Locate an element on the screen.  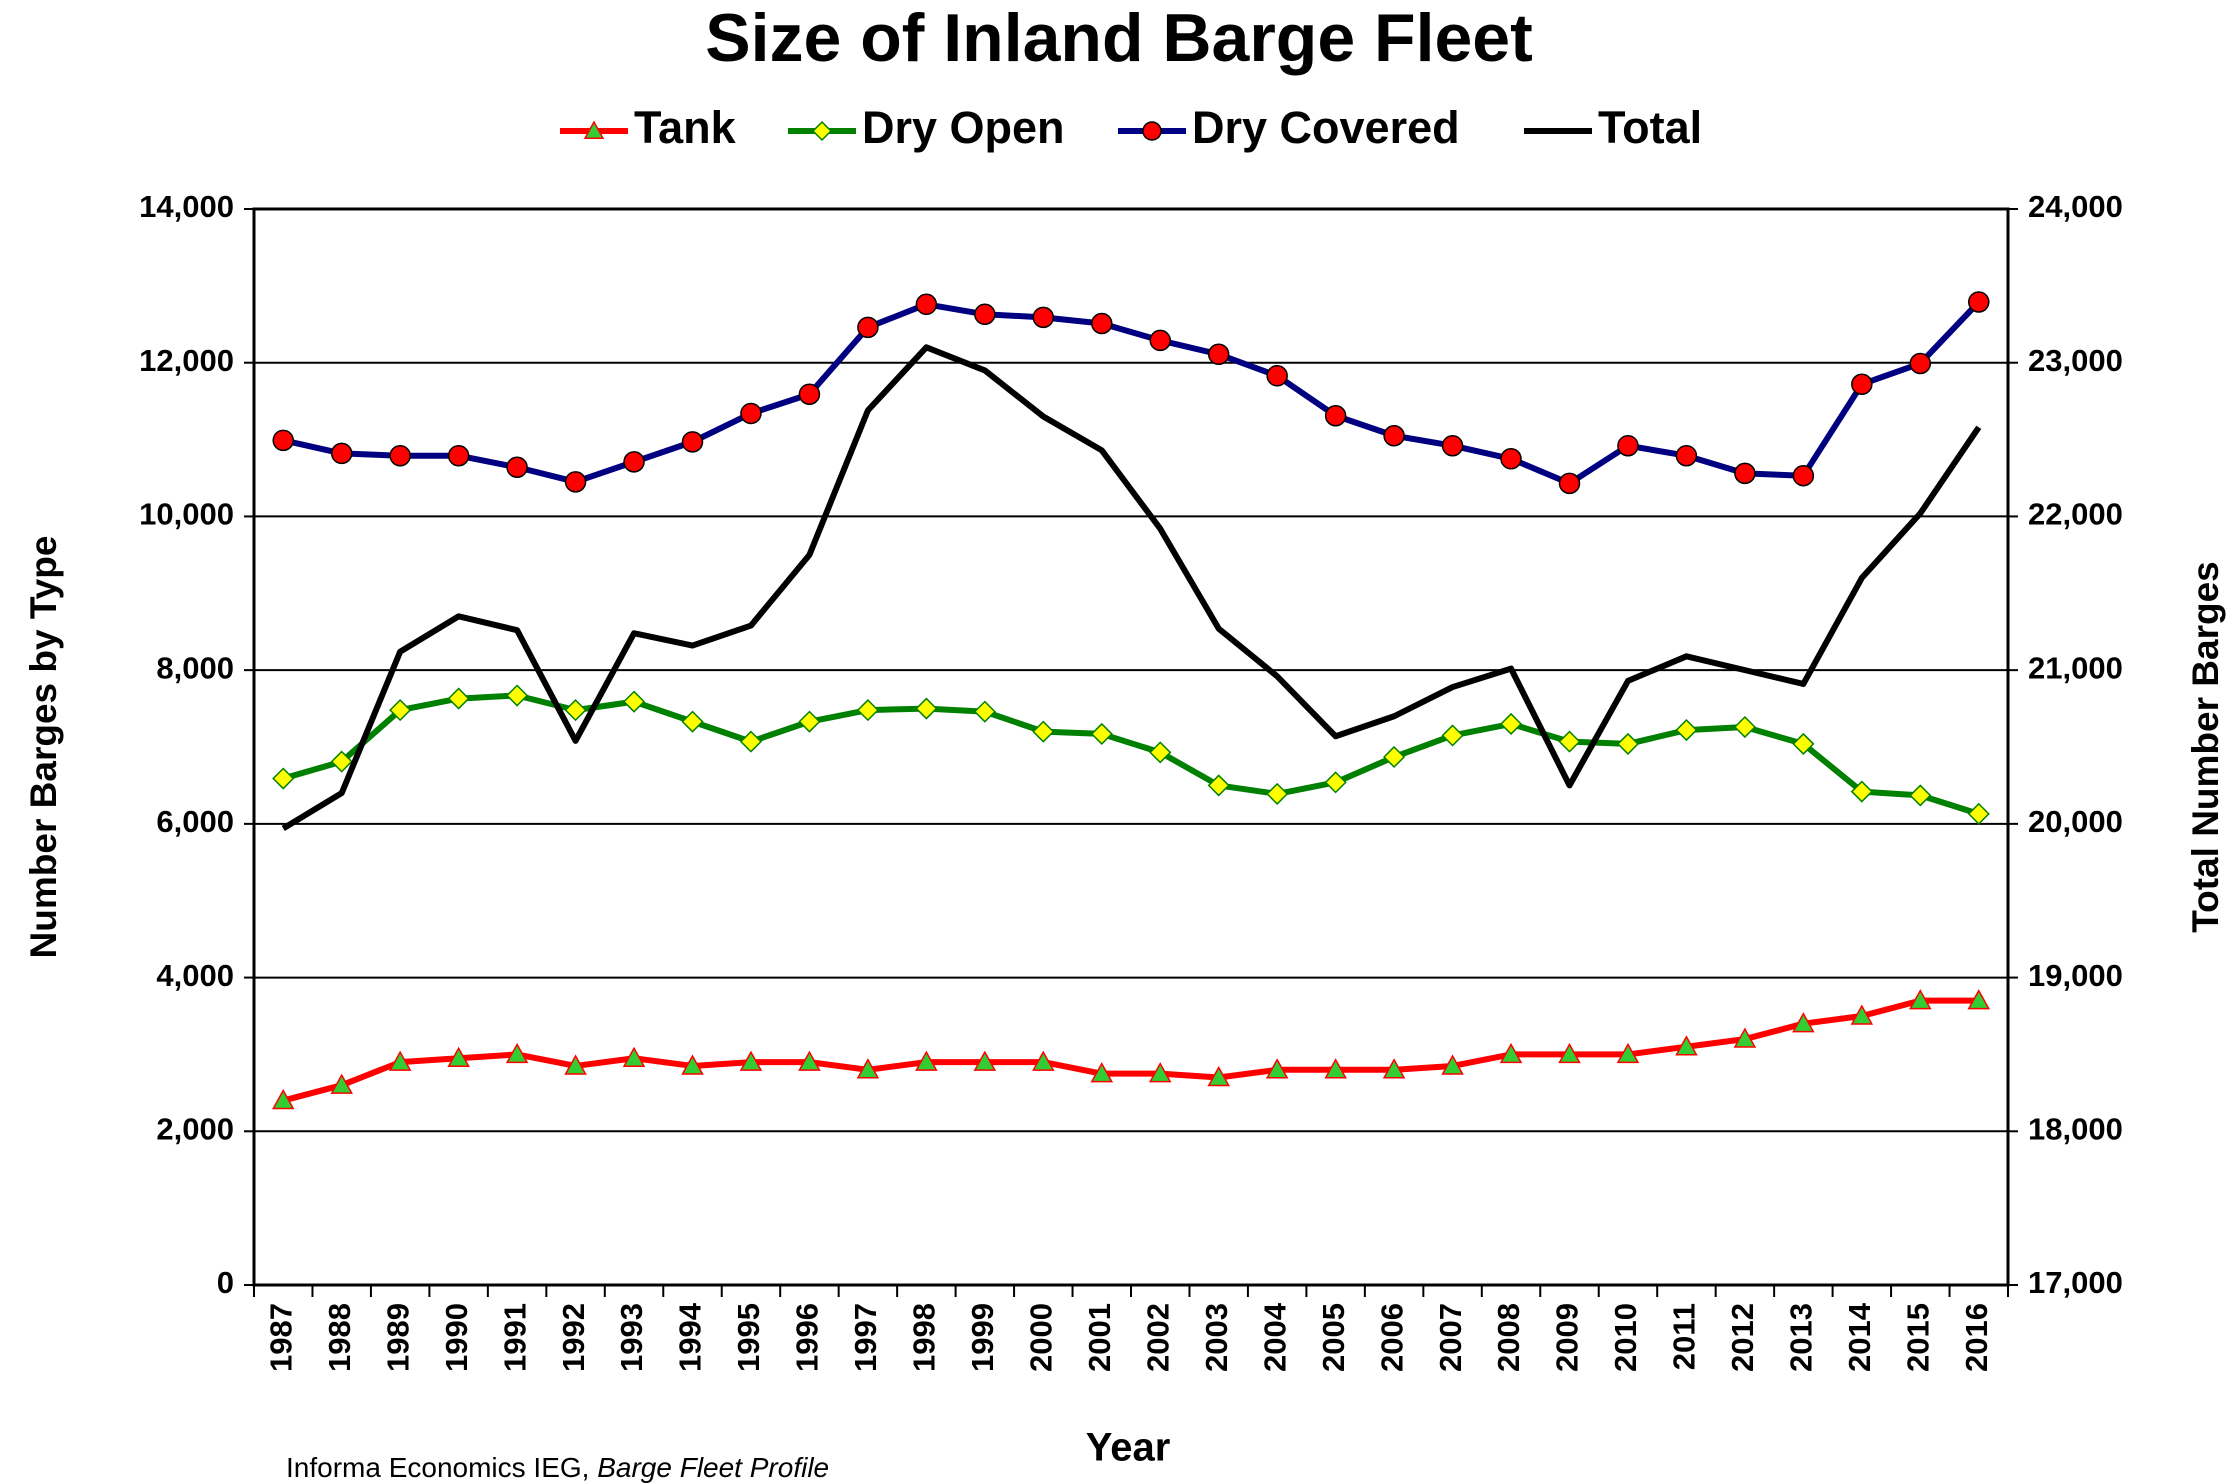
y-tick-label: 4,000 is located at coordinates (195, 975).